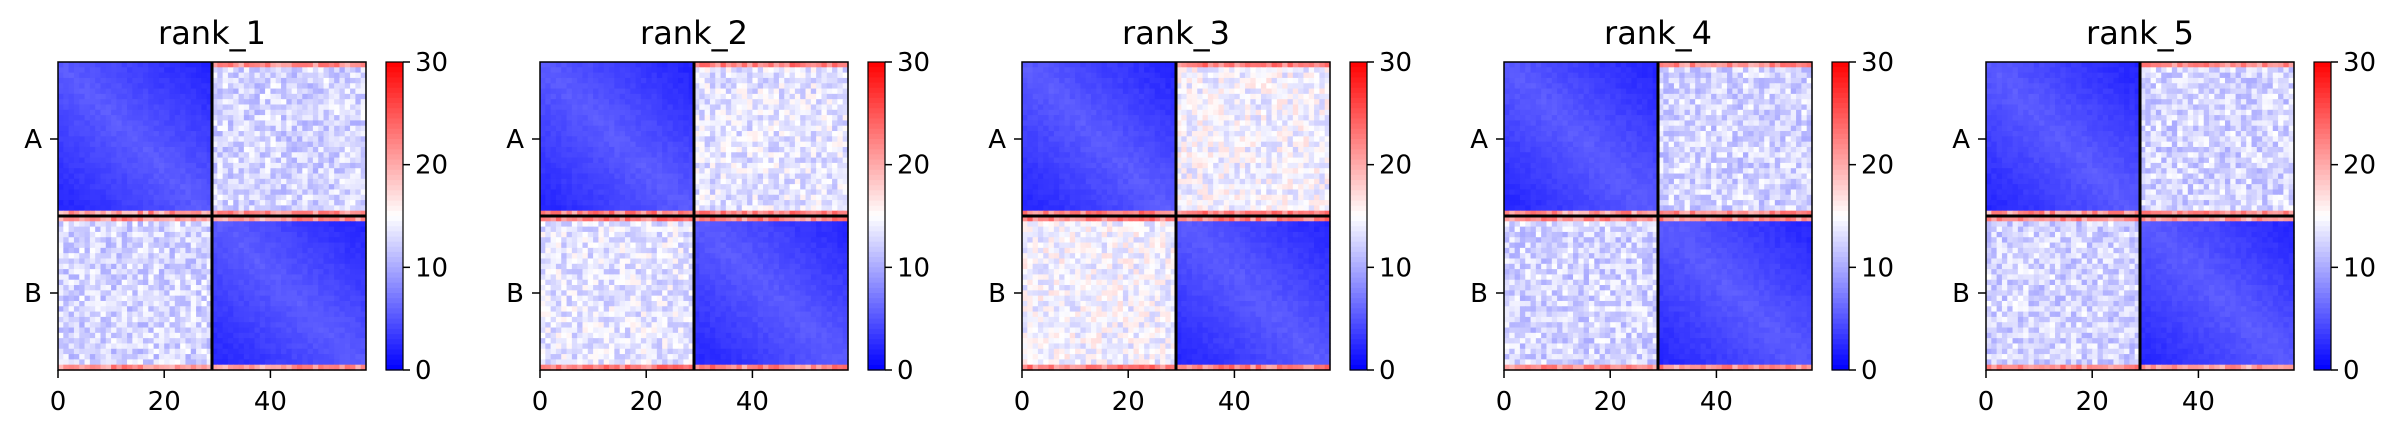 The image size is (2401, 438). Describe the element at coordinates (394, 306) in the screenshot. I see `colorbar-segment` at that location.